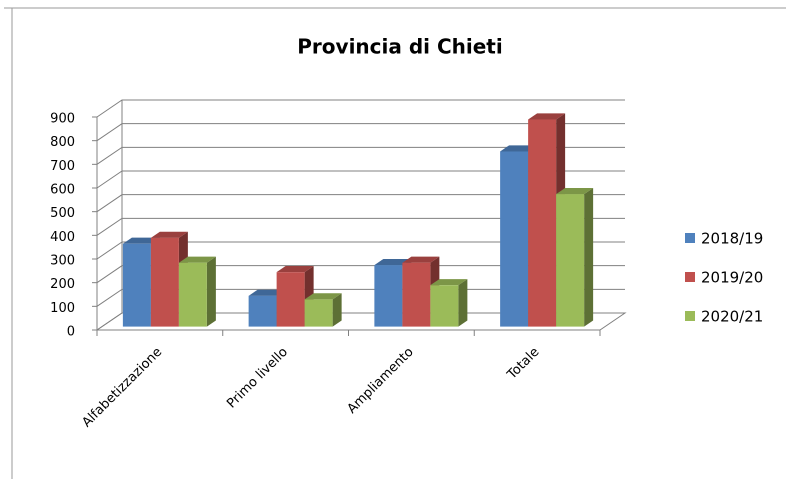 This screenshot has width=786, height=479. Describe the element at coordinates (399, 47) in the screenshot. I see `chart-title: Provincia di Chieti` at that location.